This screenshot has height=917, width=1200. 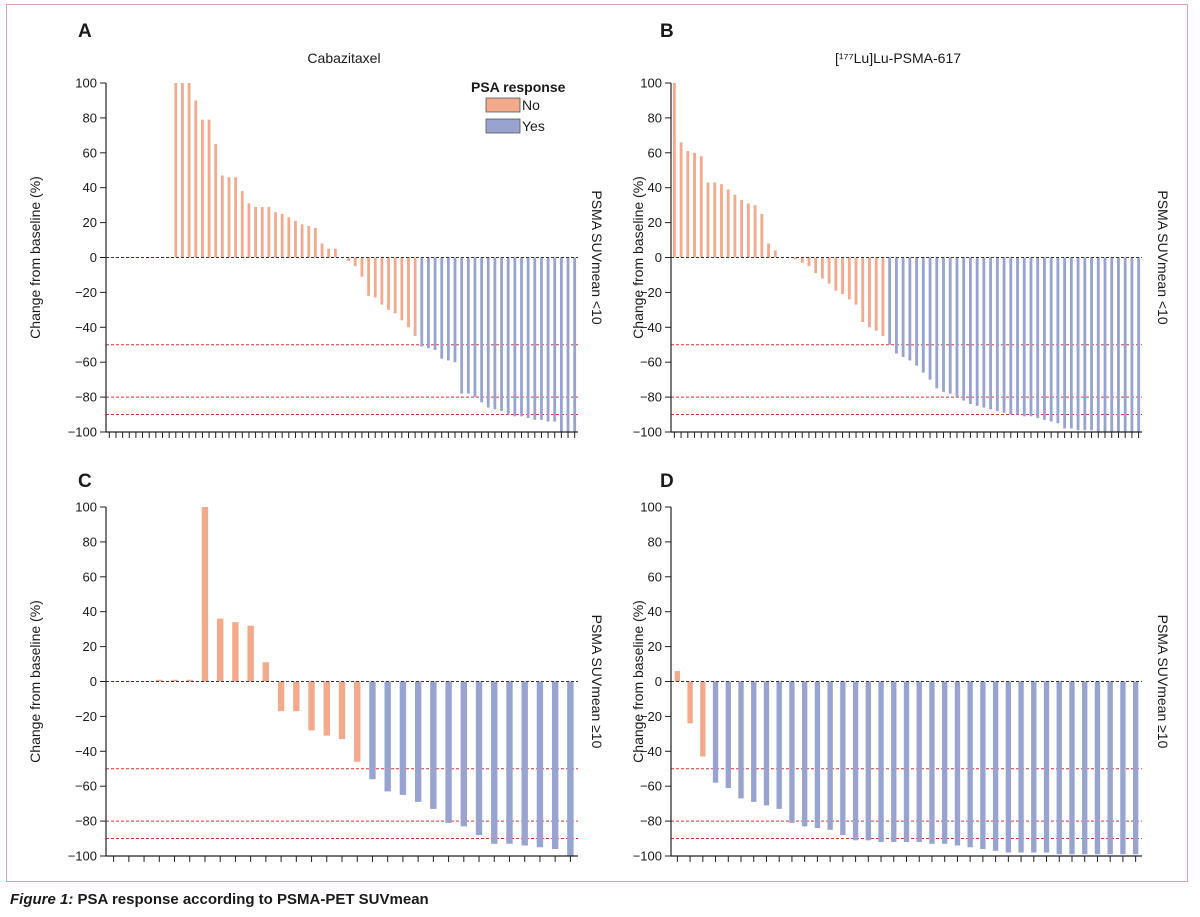 I want to click on y-tick-label-a: −100, so click(x=82, y=432).